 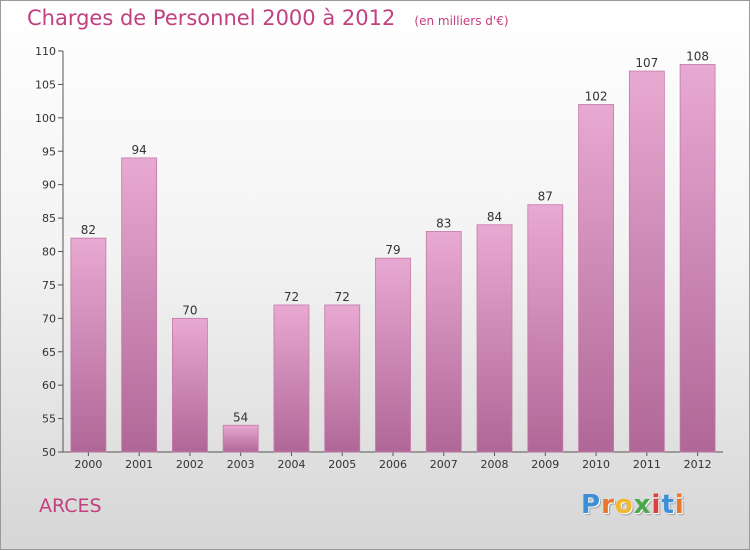 What do you see at coordinates (698, 464) in the screenshot?
I see `x-tick-label: 2012` at bounding box center [698, 464].